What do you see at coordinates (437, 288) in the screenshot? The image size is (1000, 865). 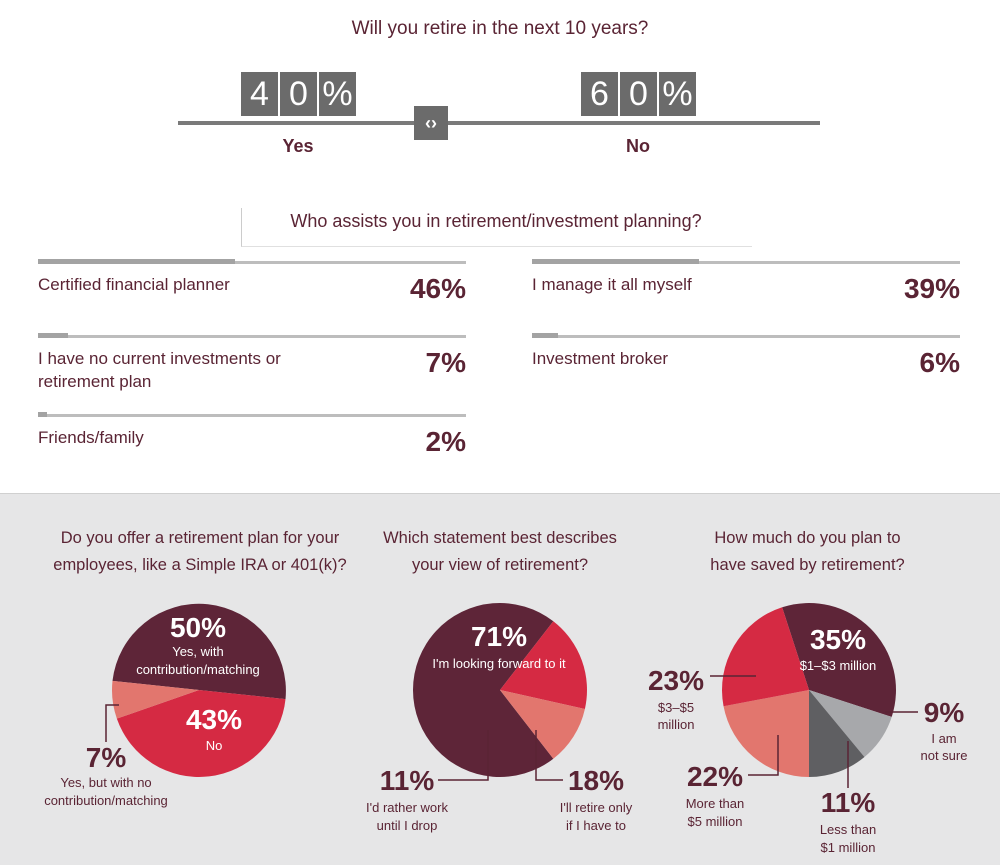 I see `assist-pct: 46%` at bounding box center [437, 288].